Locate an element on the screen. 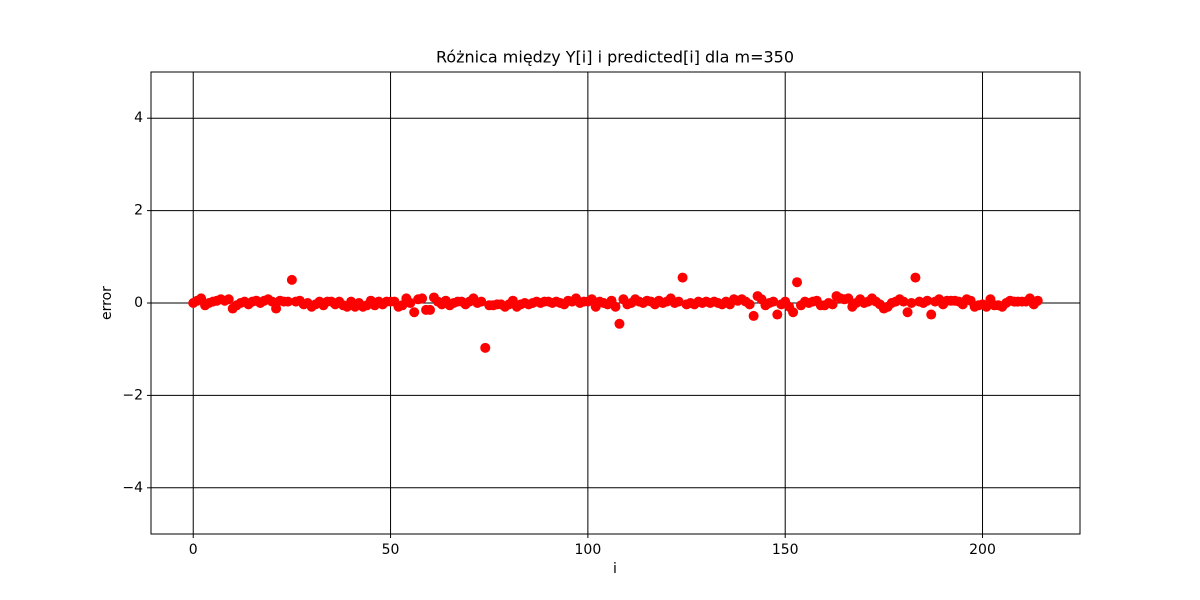  y-tick-label: −4 is located at coordinates (132, 488).